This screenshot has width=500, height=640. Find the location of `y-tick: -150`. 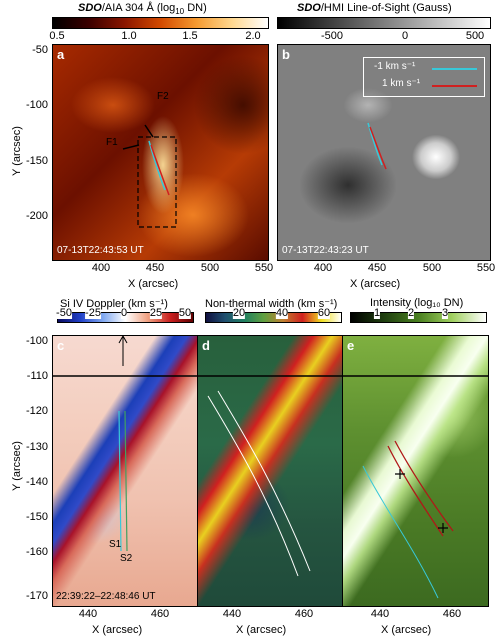

y-tick: -150 is located at coordinates (36, 161).